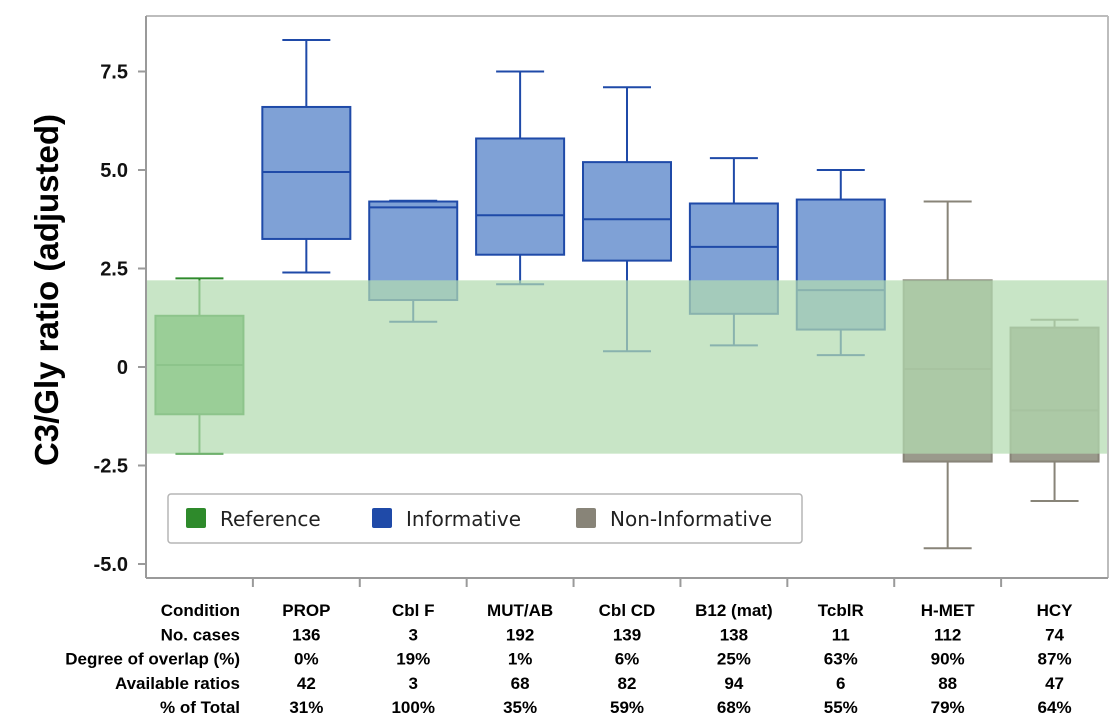  I want to click on table-cell: MUT/AB, so click(520, 610).